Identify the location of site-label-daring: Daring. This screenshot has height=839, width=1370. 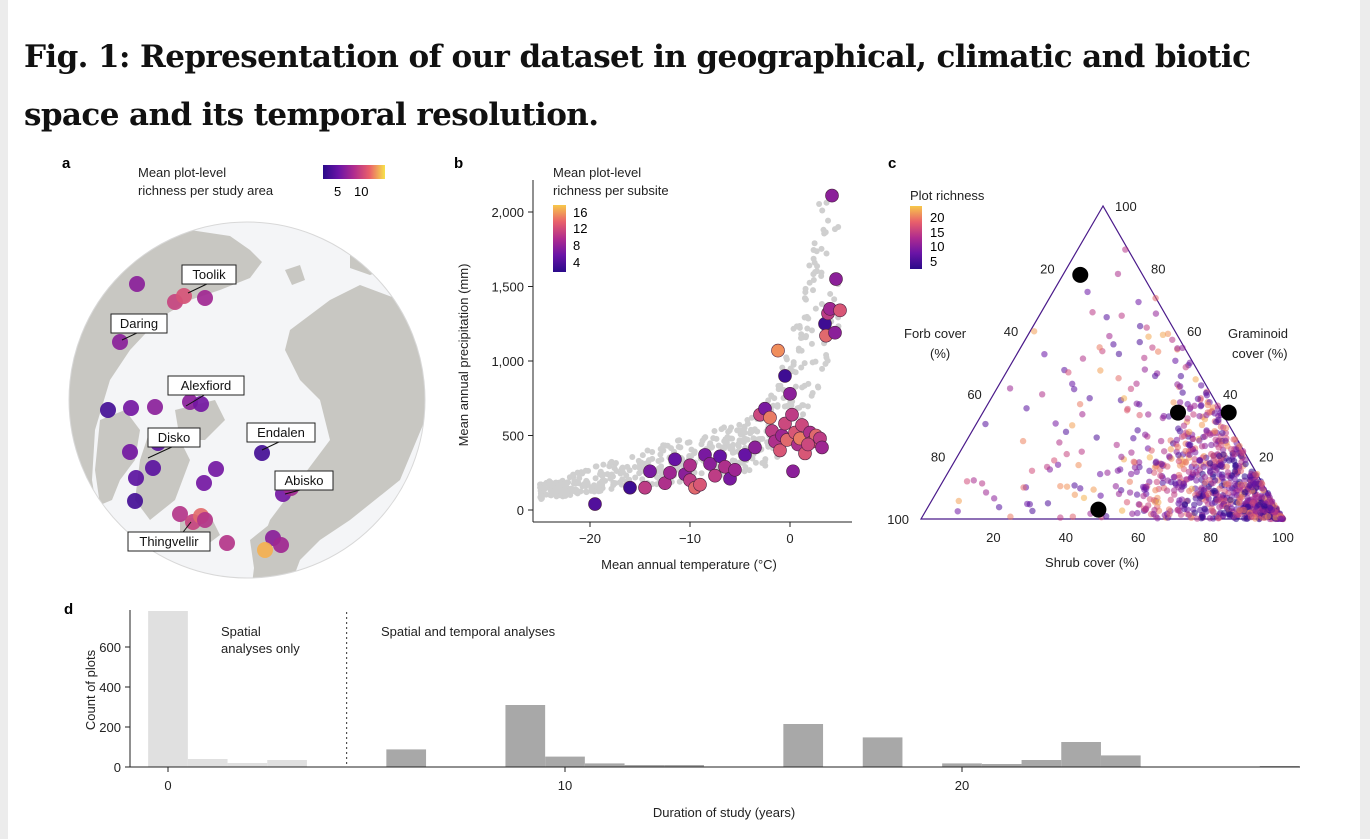
(139, 323).